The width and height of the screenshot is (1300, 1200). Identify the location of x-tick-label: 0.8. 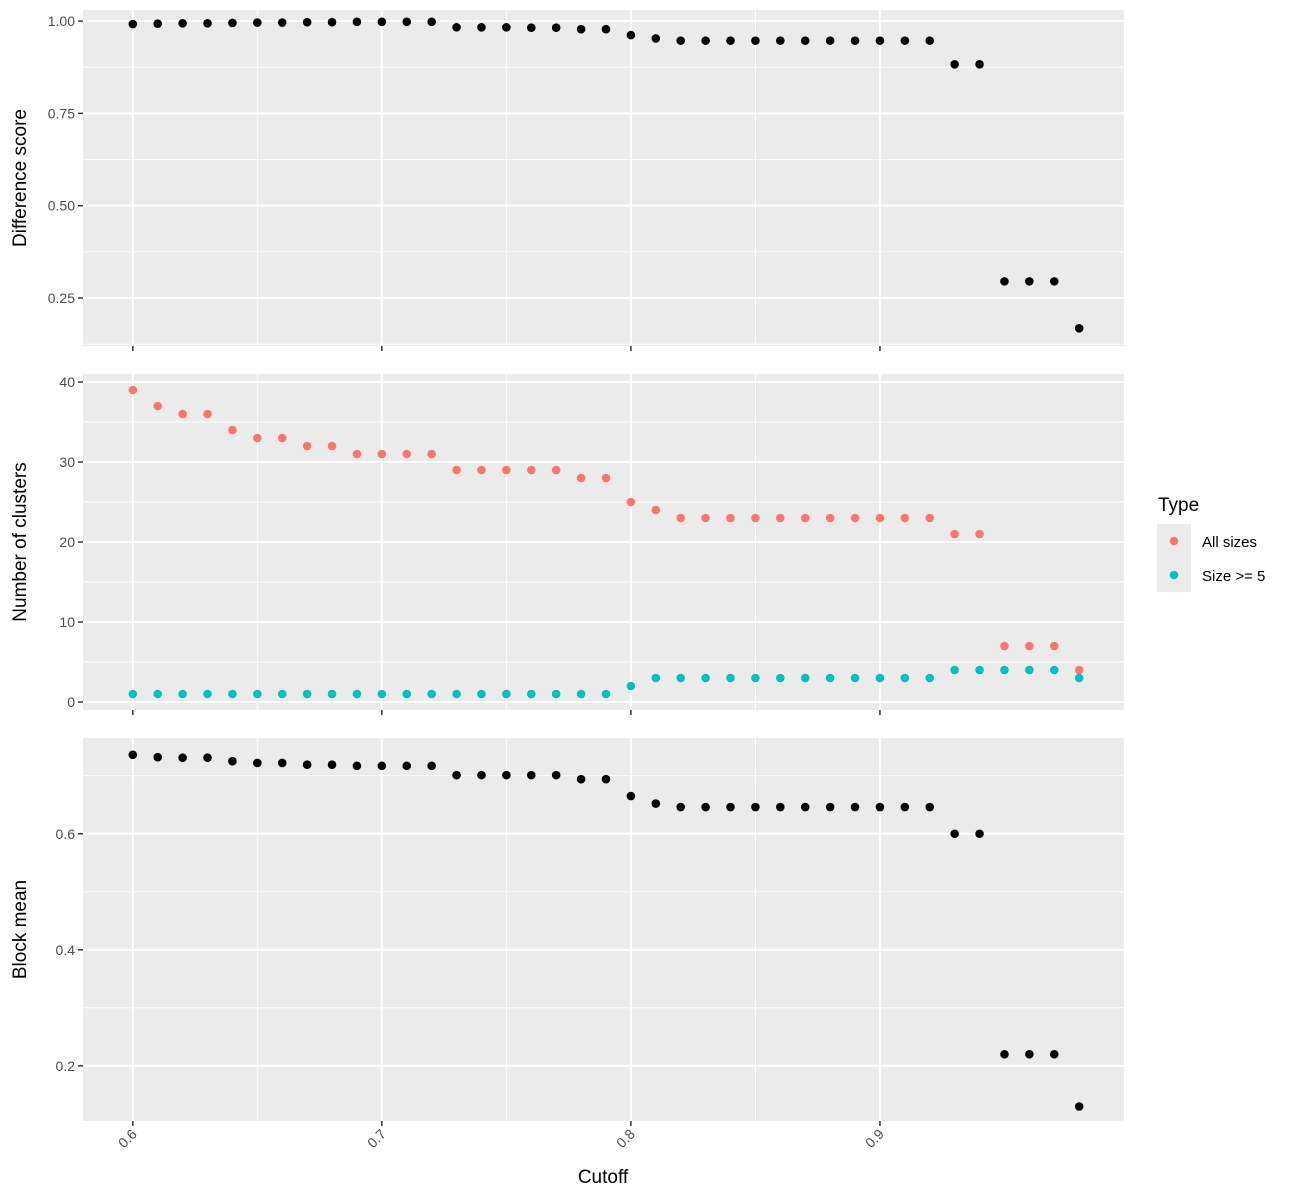
(625, 1138).